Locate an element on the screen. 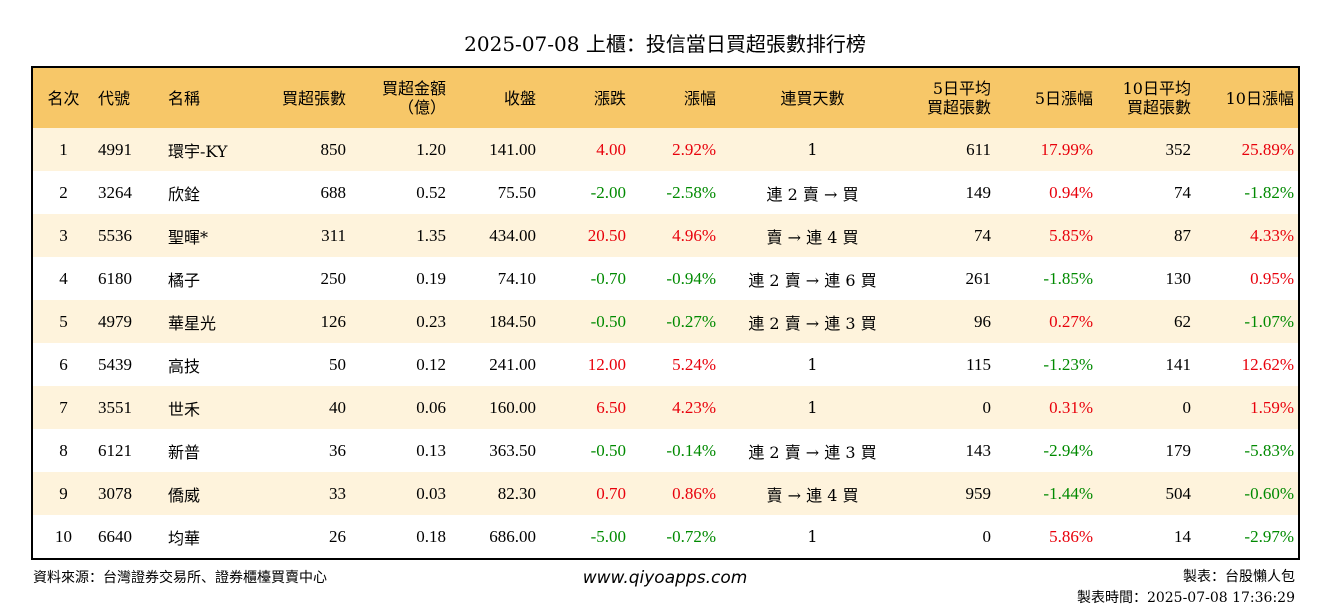 The height and width of the screenshot is (612, 1330). buy-lots-cell: 126 is located at coordinates (305, 321).